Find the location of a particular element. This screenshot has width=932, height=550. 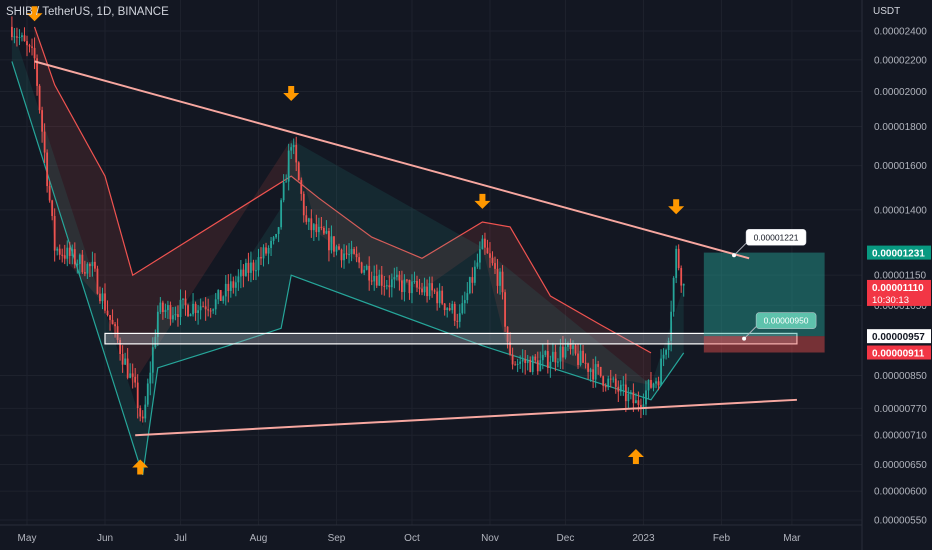

x-tick-label: Sep is located at coordinates (337, 538).